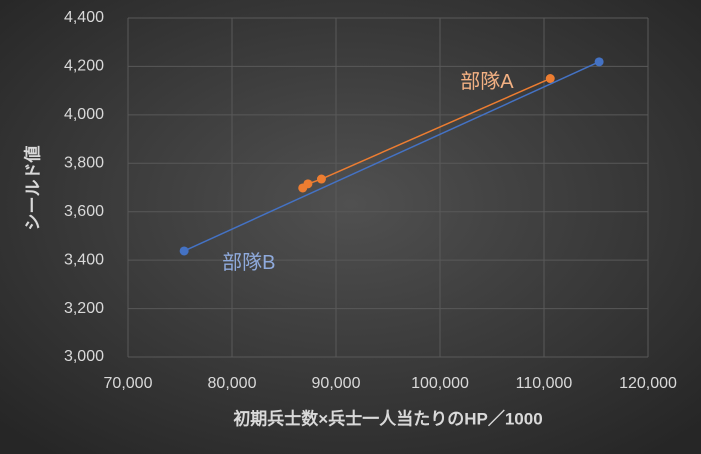 Image resolution: width=701 pixels, height=454 pixels. I want to click on x-axis-title: 初期兵士数×兵士一人当たりのHP／1000, so click(387, 418).